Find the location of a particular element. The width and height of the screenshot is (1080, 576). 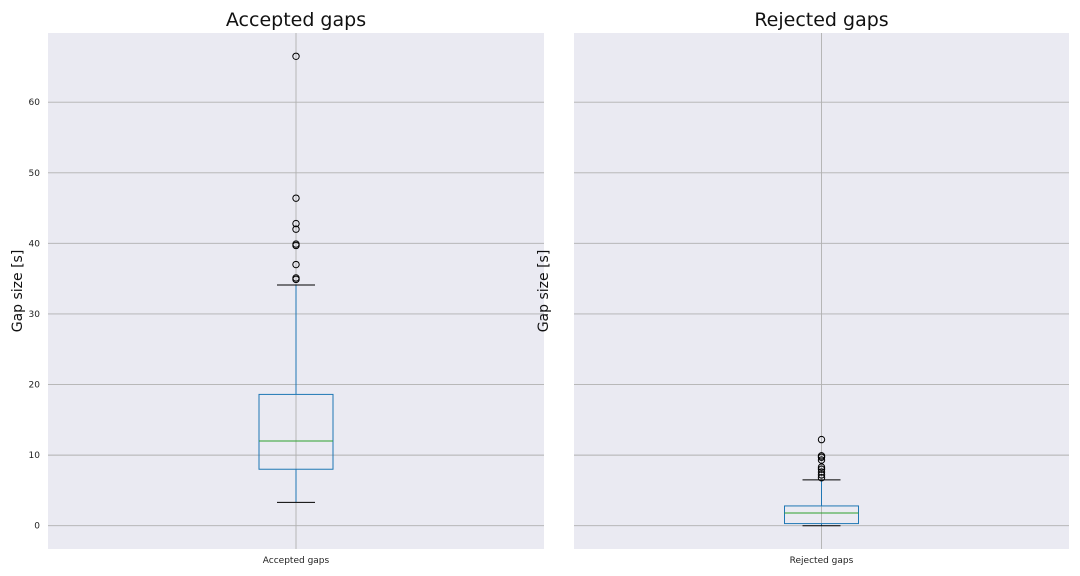

panel-title: Accepted gaps is located at coordinates (296, 20).